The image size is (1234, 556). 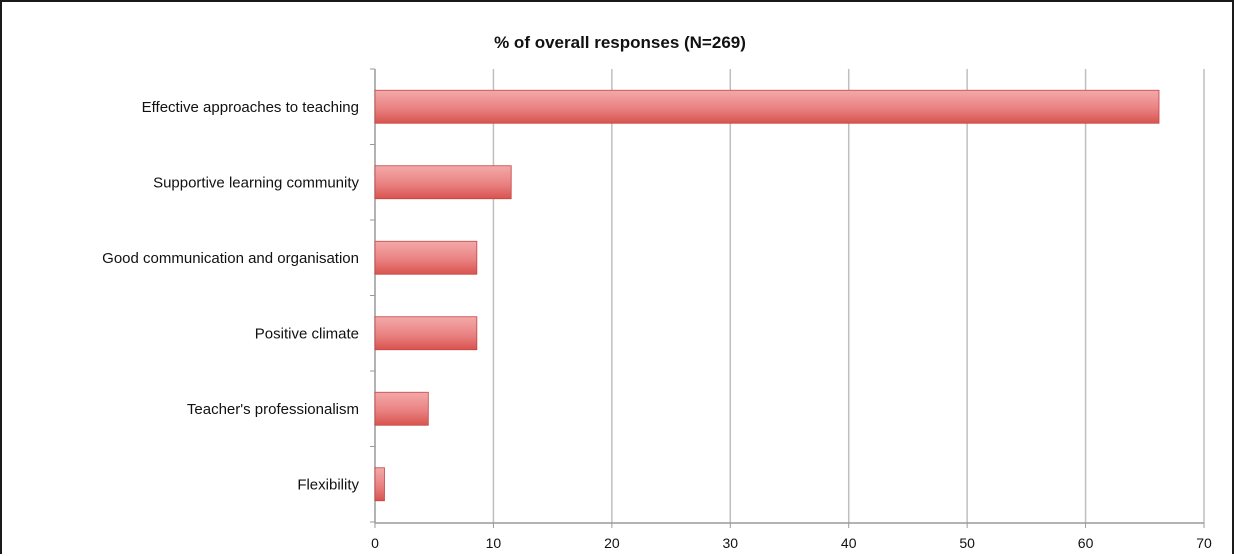 What do you see at coordinates (375, 543) in the screenshot?
I see `x-tick-label: 0` at bounding box center [375, 543].